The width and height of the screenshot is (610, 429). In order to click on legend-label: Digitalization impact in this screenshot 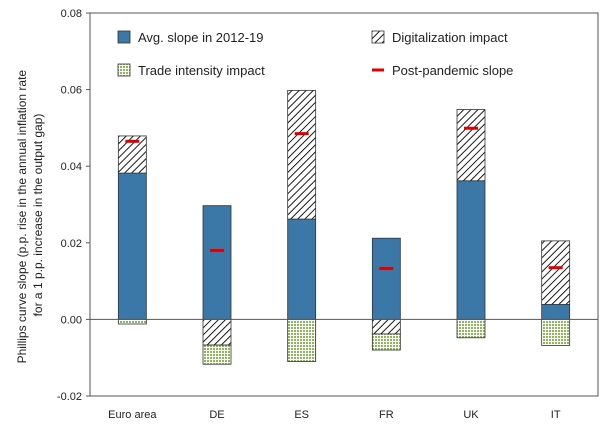, I will do `click(450, 37)`.